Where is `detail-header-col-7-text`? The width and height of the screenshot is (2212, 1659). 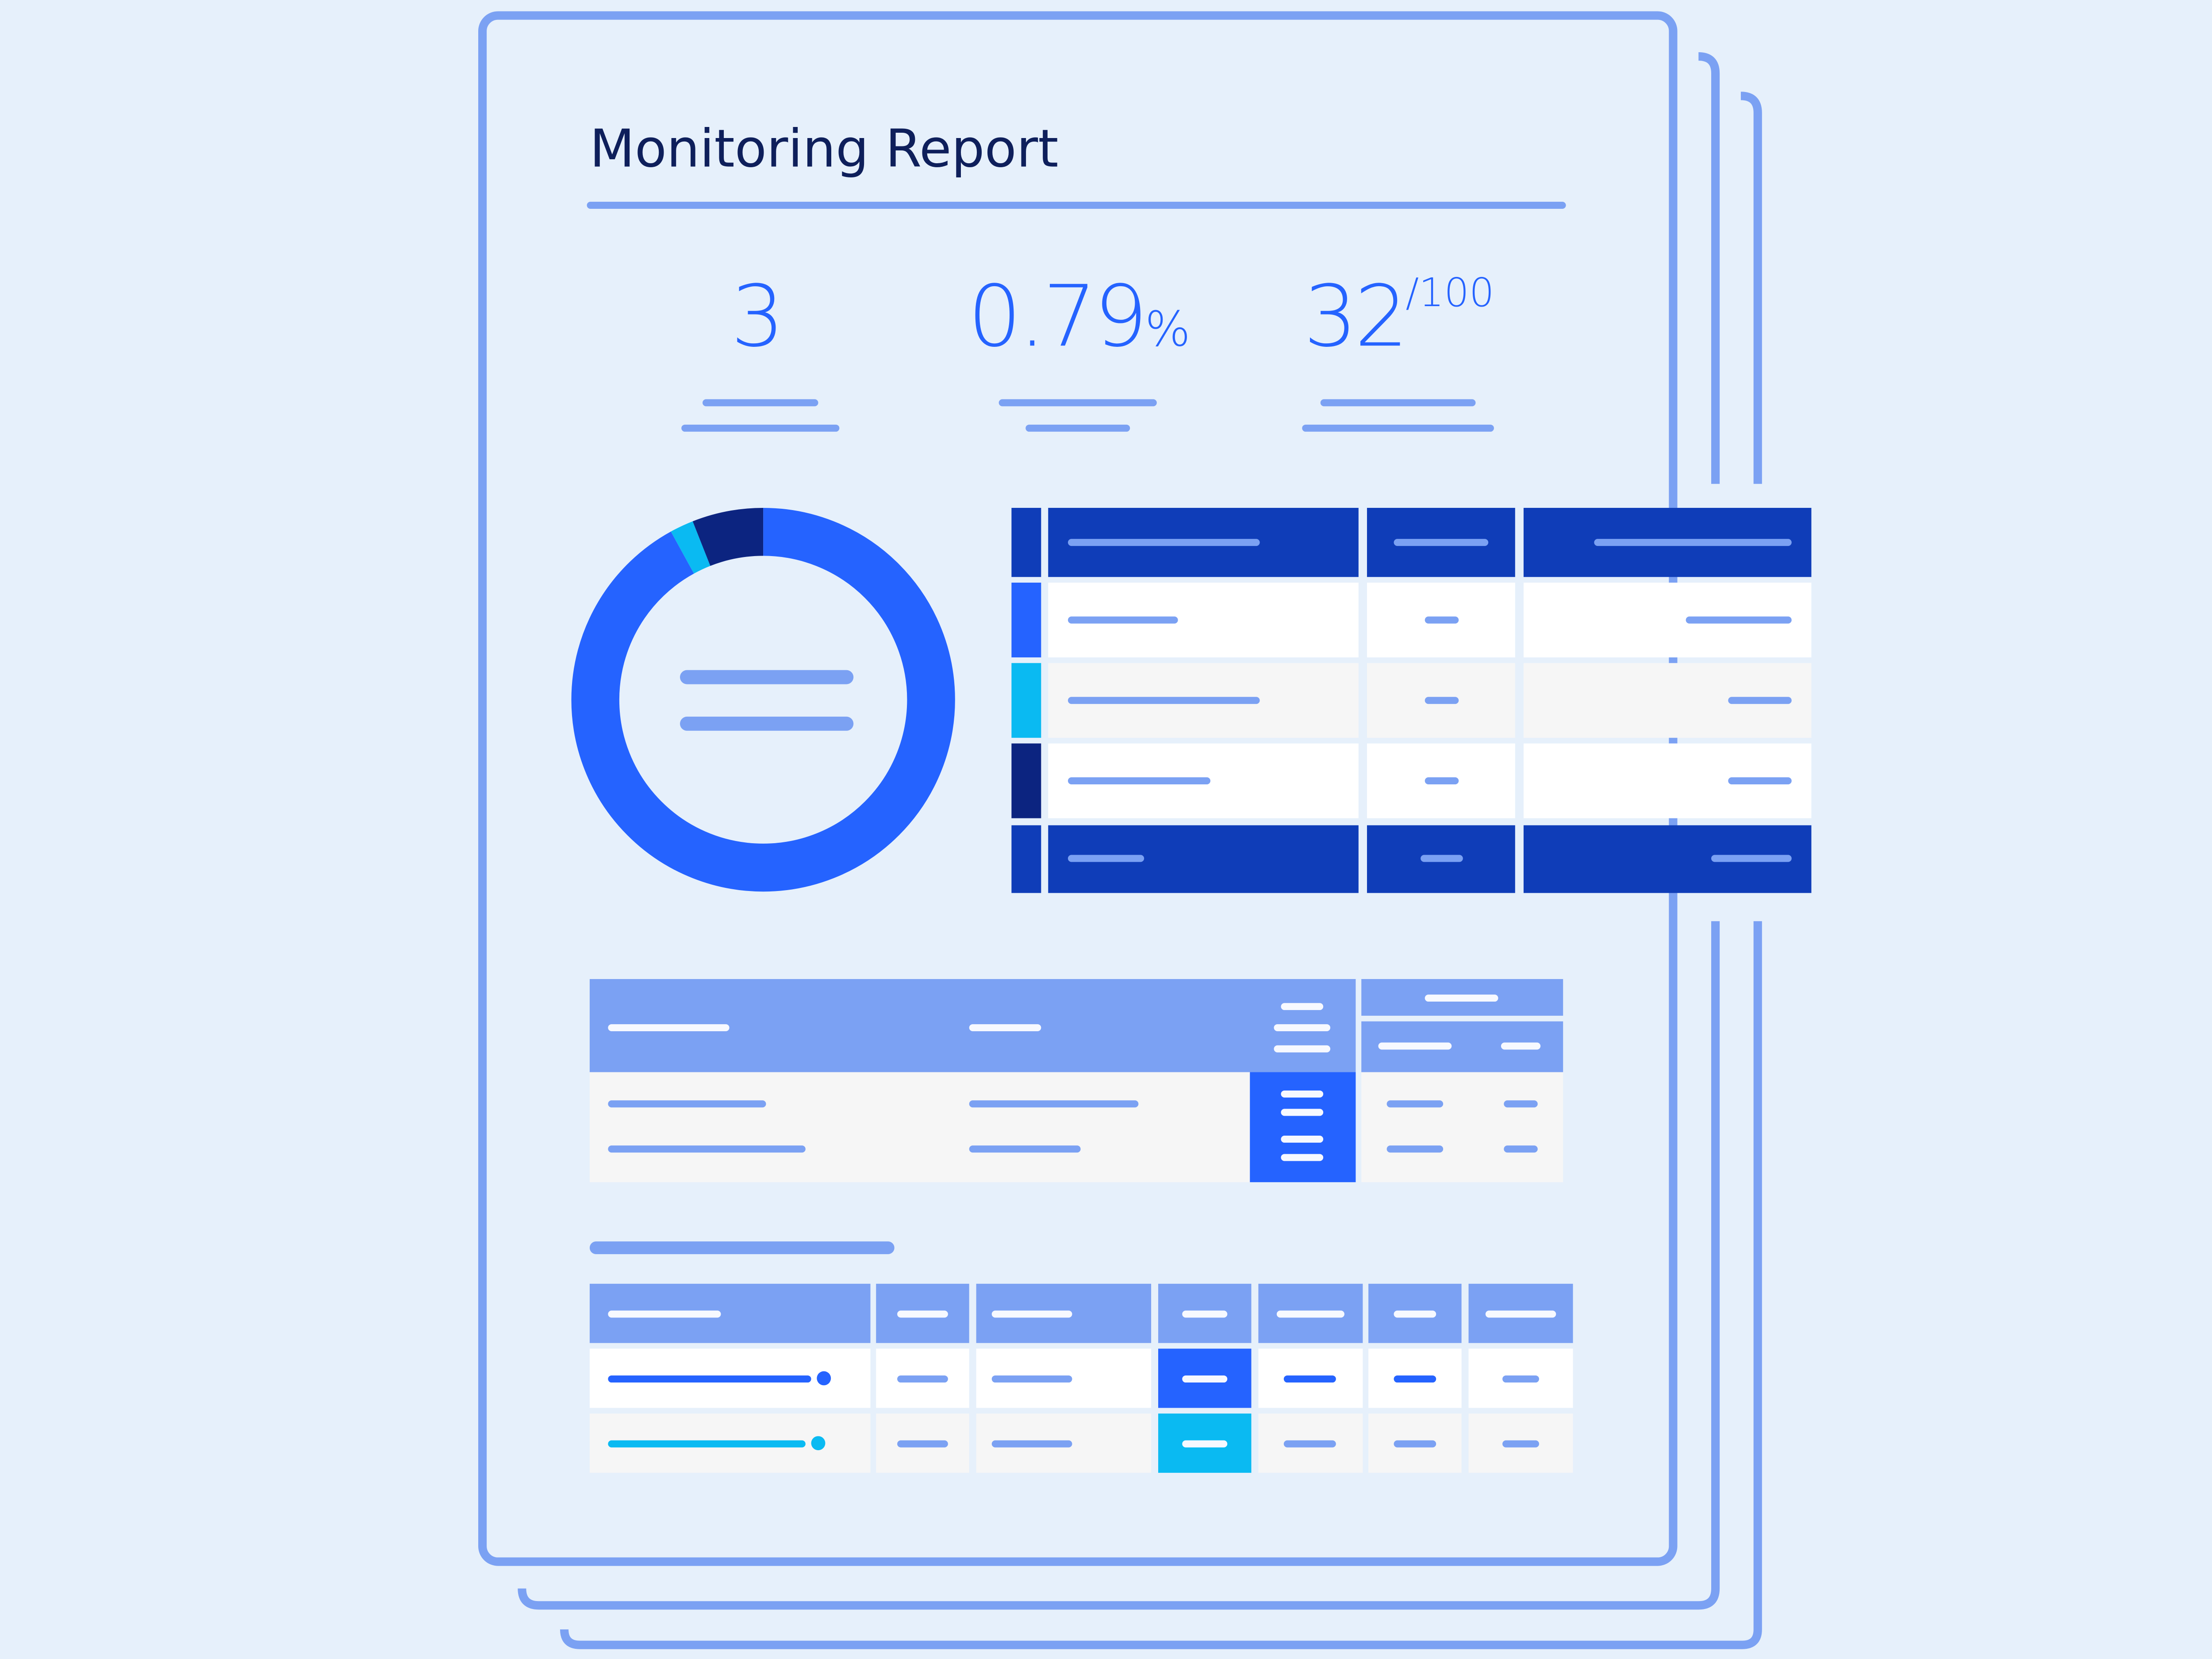 detail-header-col-7-text is located at coordinates (1520, 1314).